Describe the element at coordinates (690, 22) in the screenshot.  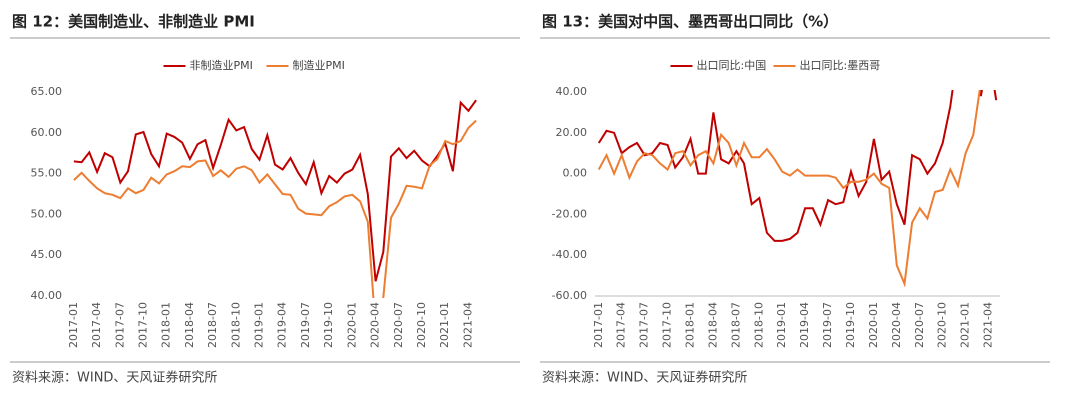
I see `panel-title: 图 13：美国对中国、墨西哥出口同比（%）` at that location.